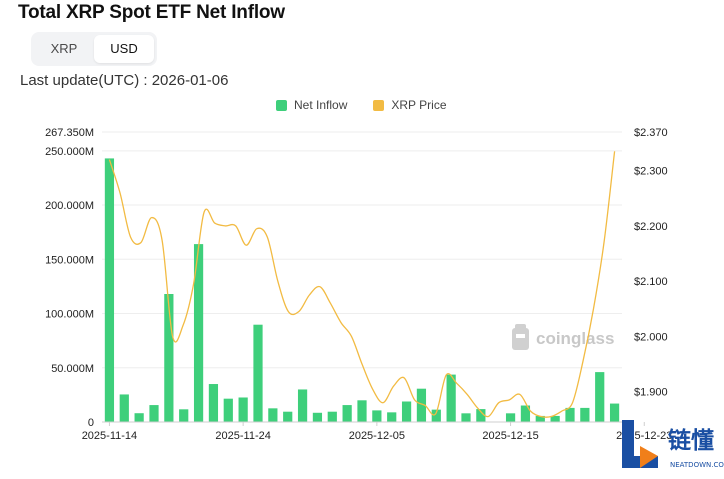 The width and height of the screenshot is (724, 479). What do you see at coordinates (379, 105) in the screenshot?
I see `legend-swatch-xrp-price` at bounding box center [379, 105].